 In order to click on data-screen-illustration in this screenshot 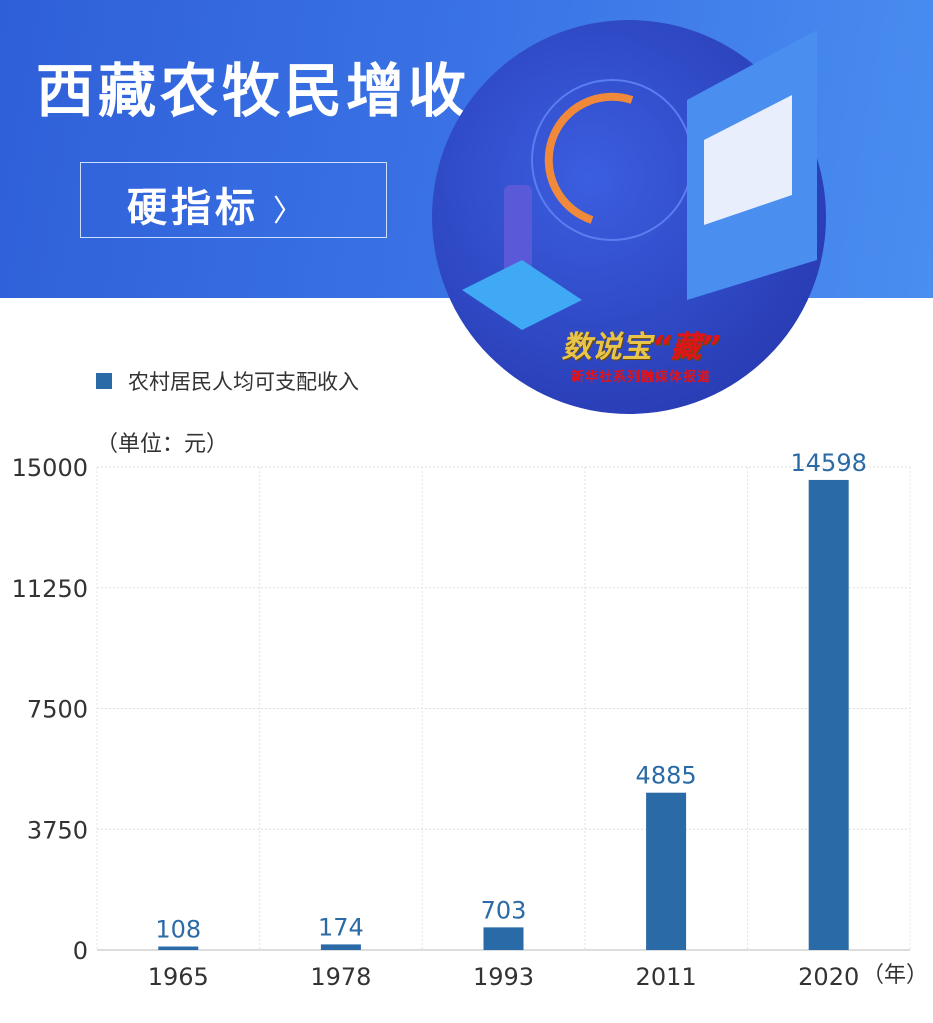, I will do `click(639, 180)`.